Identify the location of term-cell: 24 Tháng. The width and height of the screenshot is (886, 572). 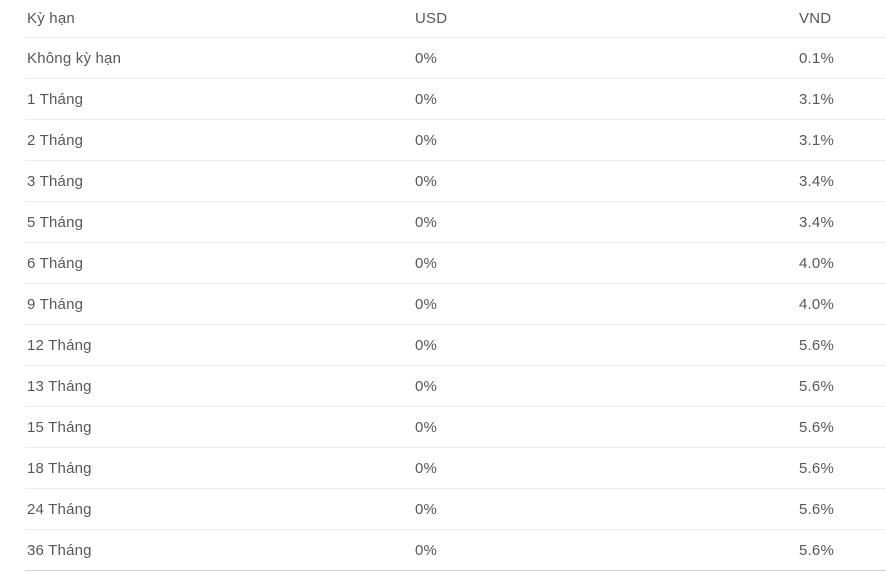
(59, 509).